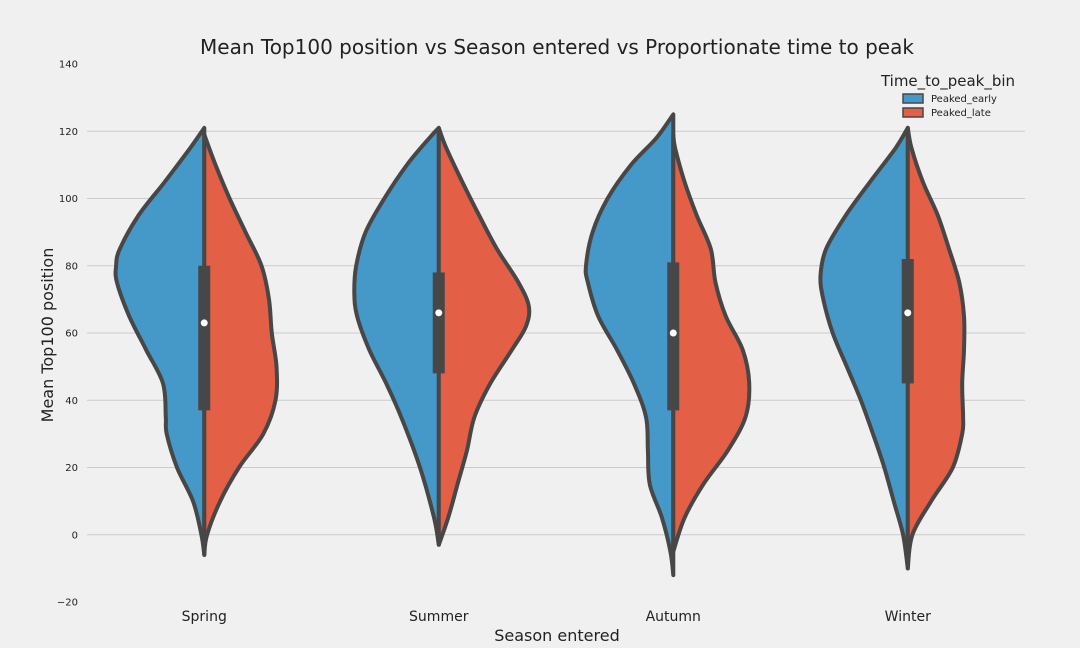  I want to click on y-tick-labels: −20 0 20 40 60 80 100 120 140, so click(67, 334).